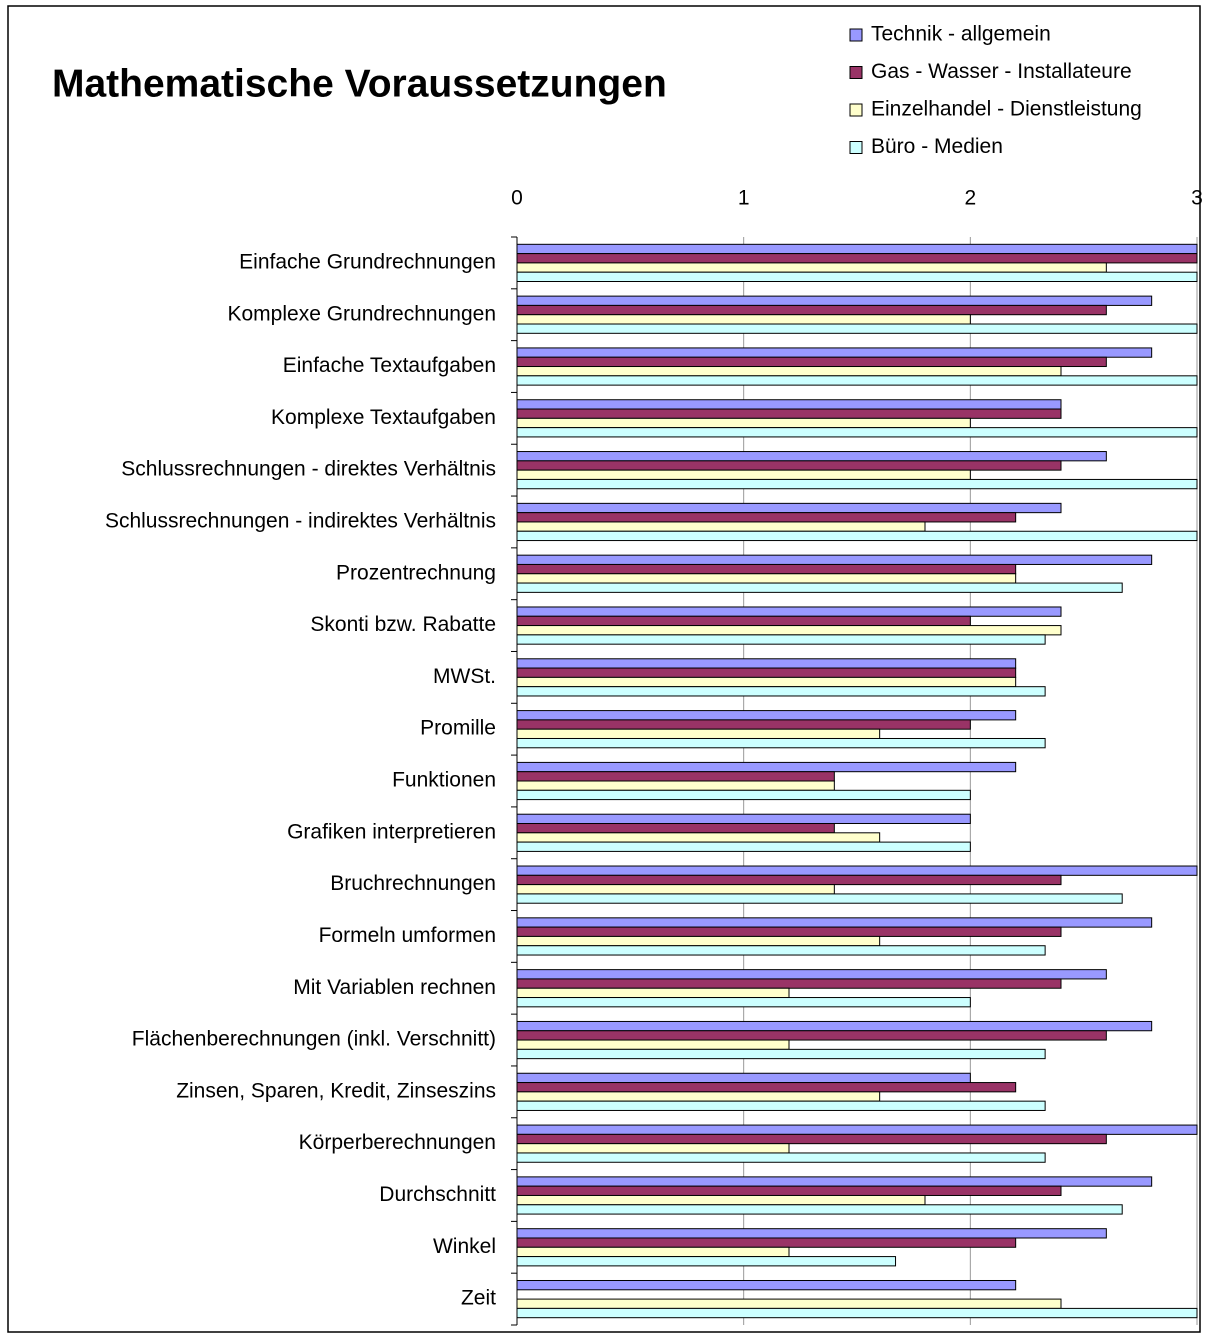  I want to click on legend-label: Einzelhandel - Dienstleistung, so click(1006, 109).